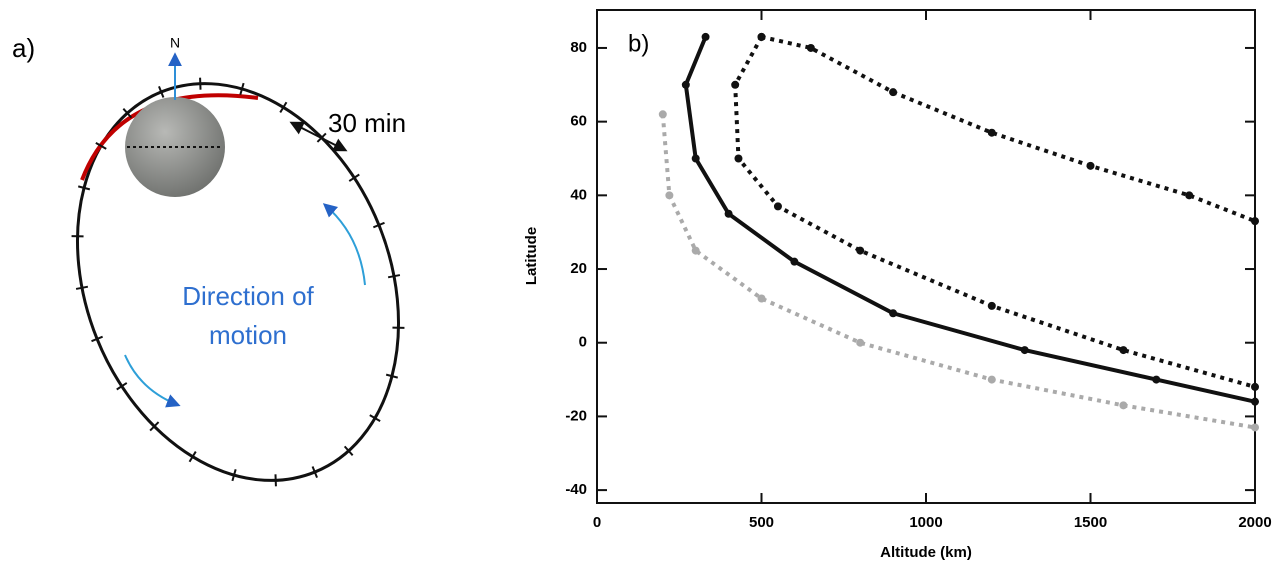 The image size is (1288, 566). I want to click on x-tick-label: 500, so click(761, 522).